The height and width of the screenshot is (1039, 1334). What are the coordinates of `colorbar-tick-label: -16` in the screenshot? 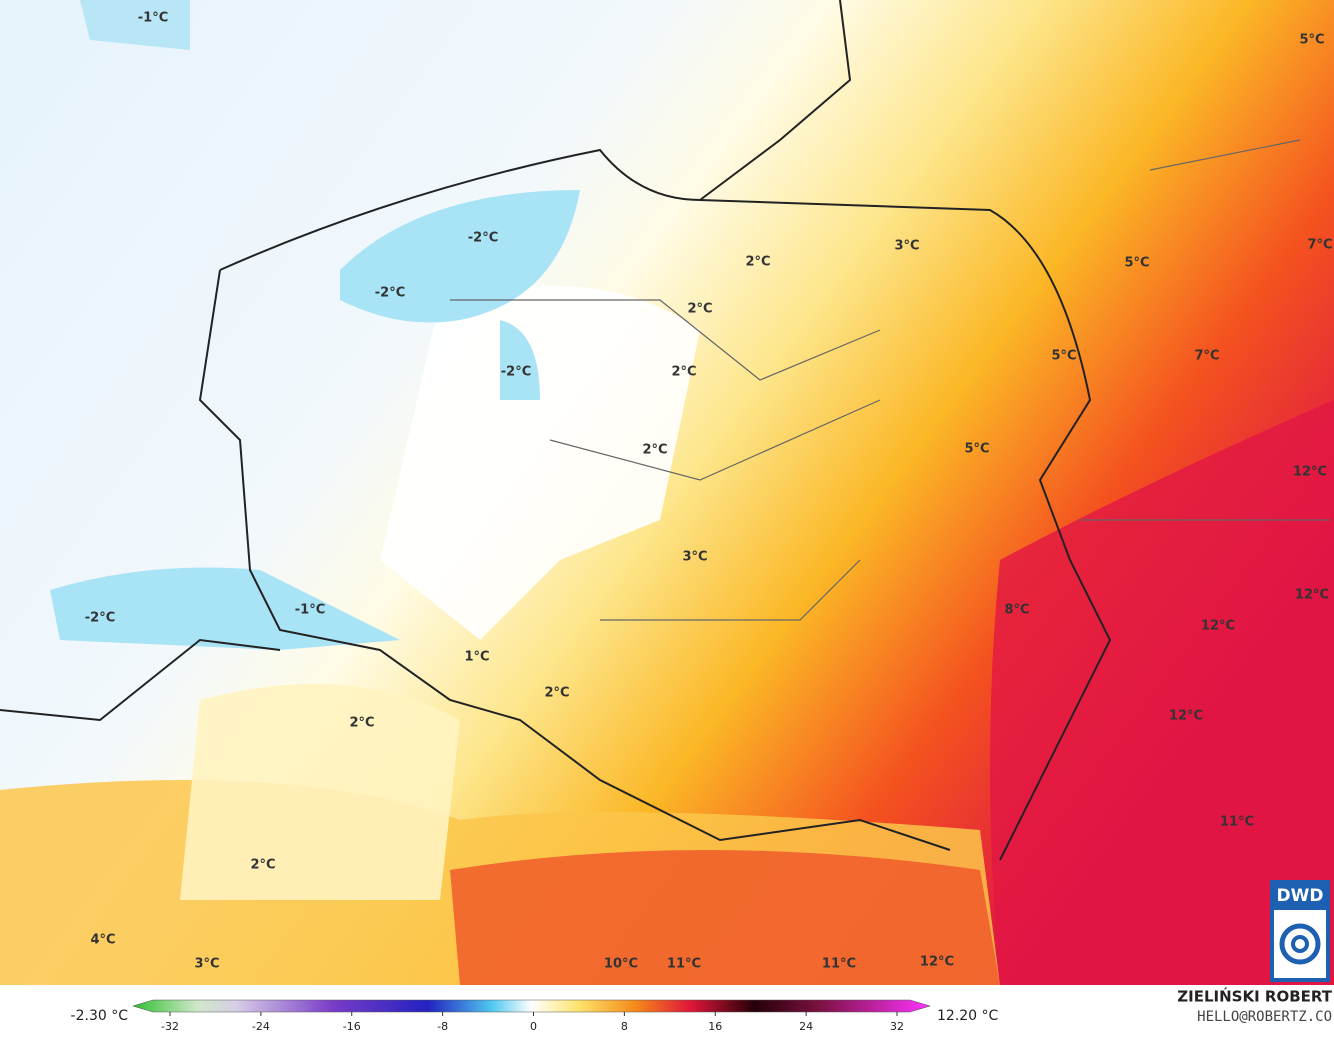 It's located at (352, 1026).